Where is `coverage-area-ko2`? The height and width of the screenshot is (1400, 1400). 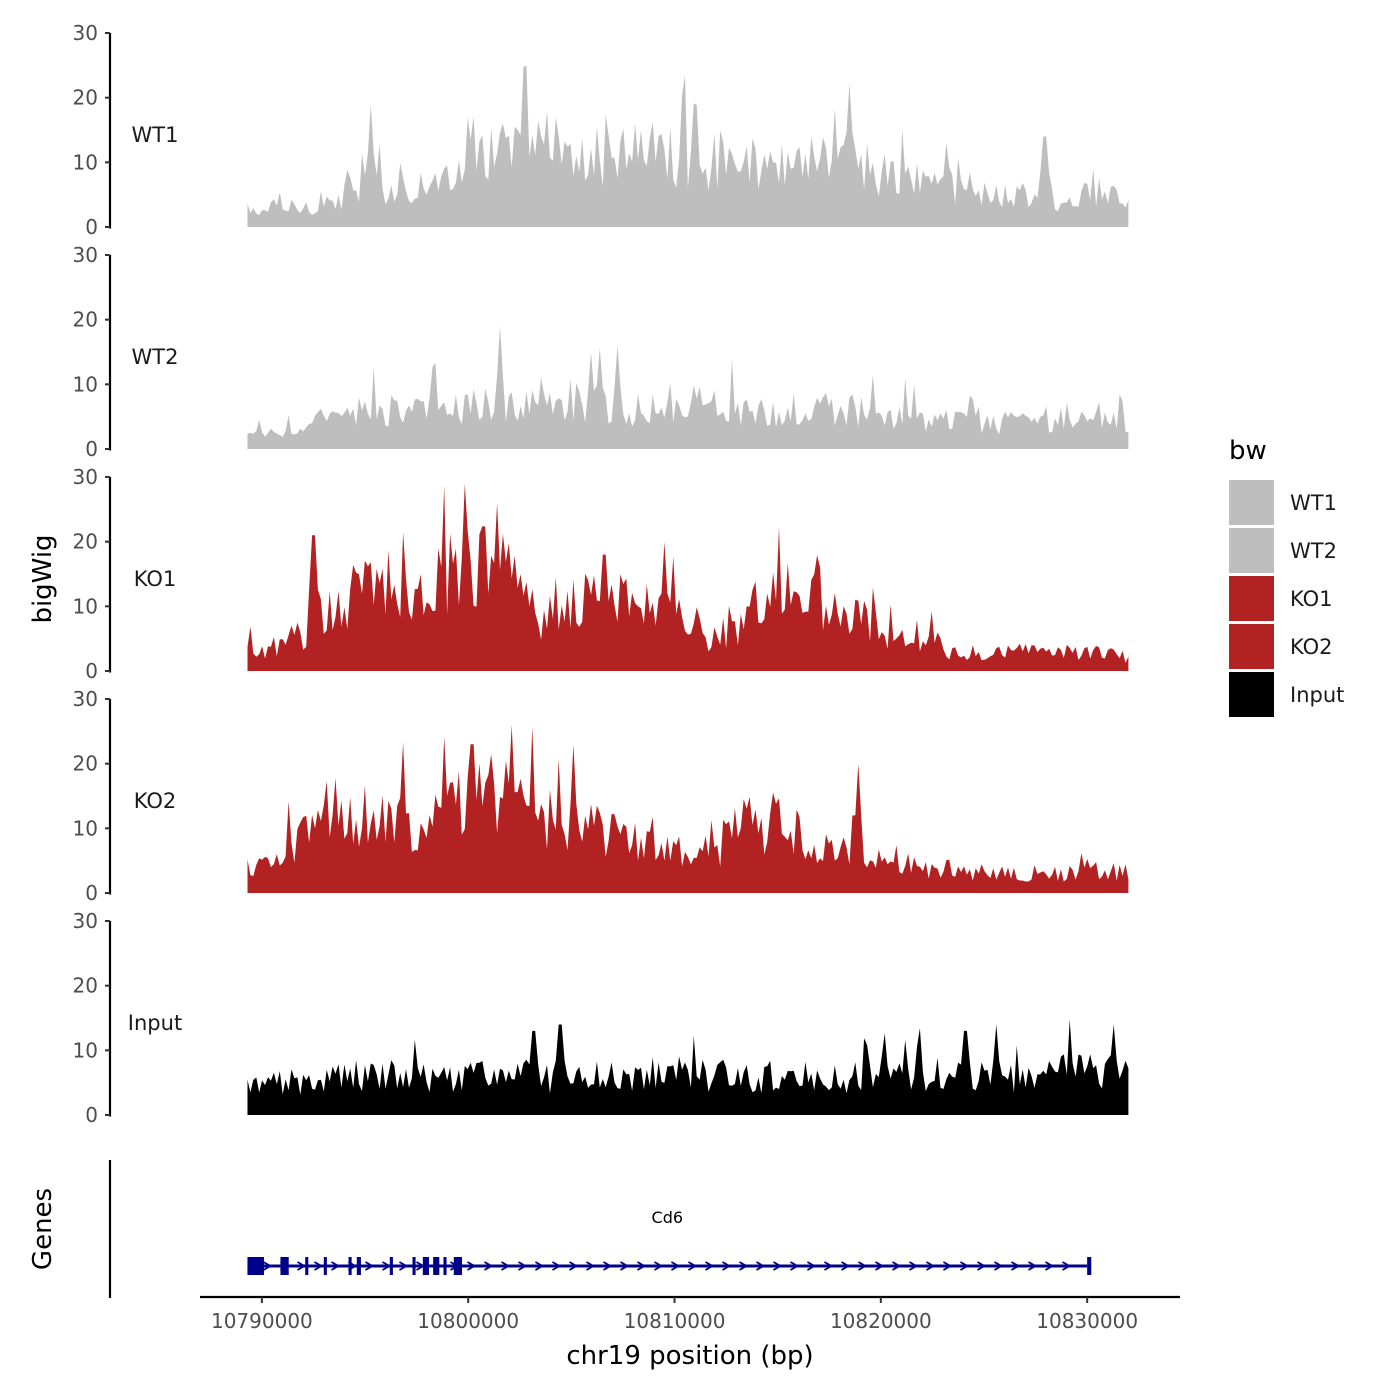 coverage-area-ko2 is located at coordinates (688, 808).